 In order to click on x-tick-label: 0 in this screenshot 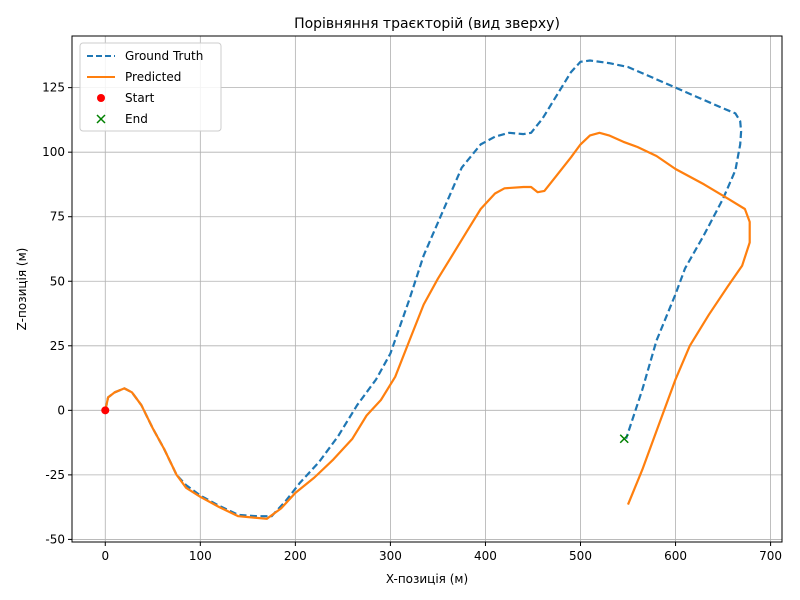, I will do `click(105, 556)`.